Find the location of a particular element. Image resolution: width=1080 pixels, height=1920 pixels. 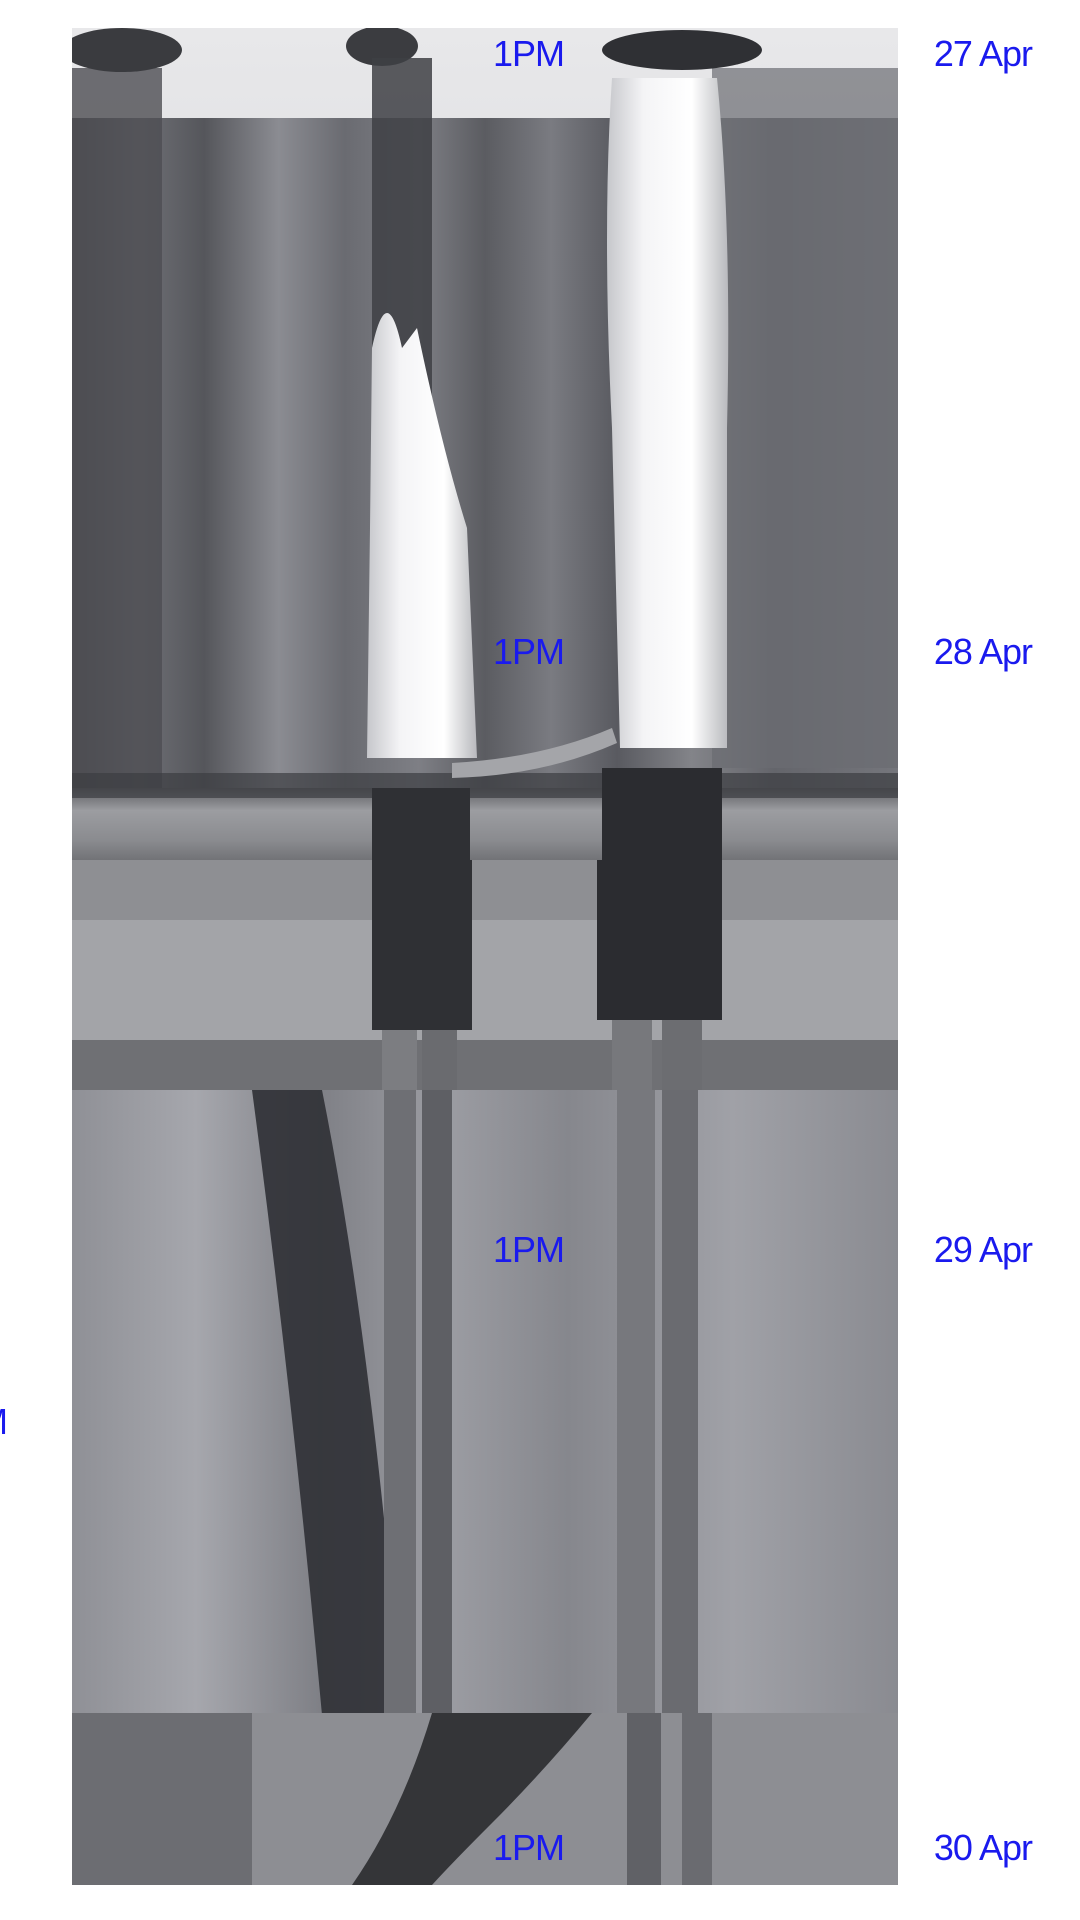

time-label-2: 1PM is located at coordinates (529, 651).